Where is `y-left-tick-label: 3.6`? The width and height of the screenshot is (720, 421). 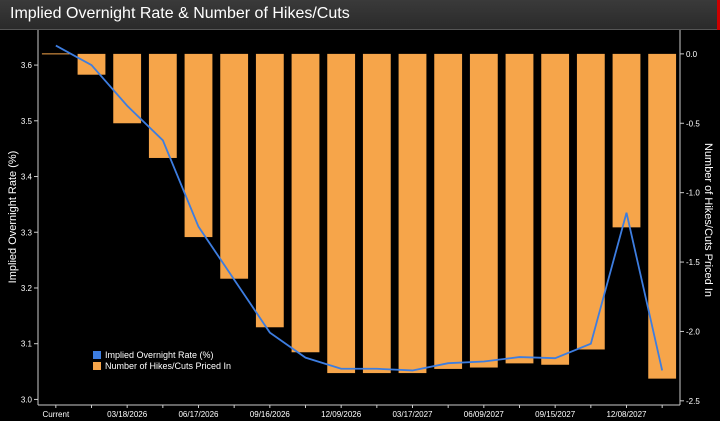
y-left-tick-label: 3.6 is located at coordinates (27, 65).